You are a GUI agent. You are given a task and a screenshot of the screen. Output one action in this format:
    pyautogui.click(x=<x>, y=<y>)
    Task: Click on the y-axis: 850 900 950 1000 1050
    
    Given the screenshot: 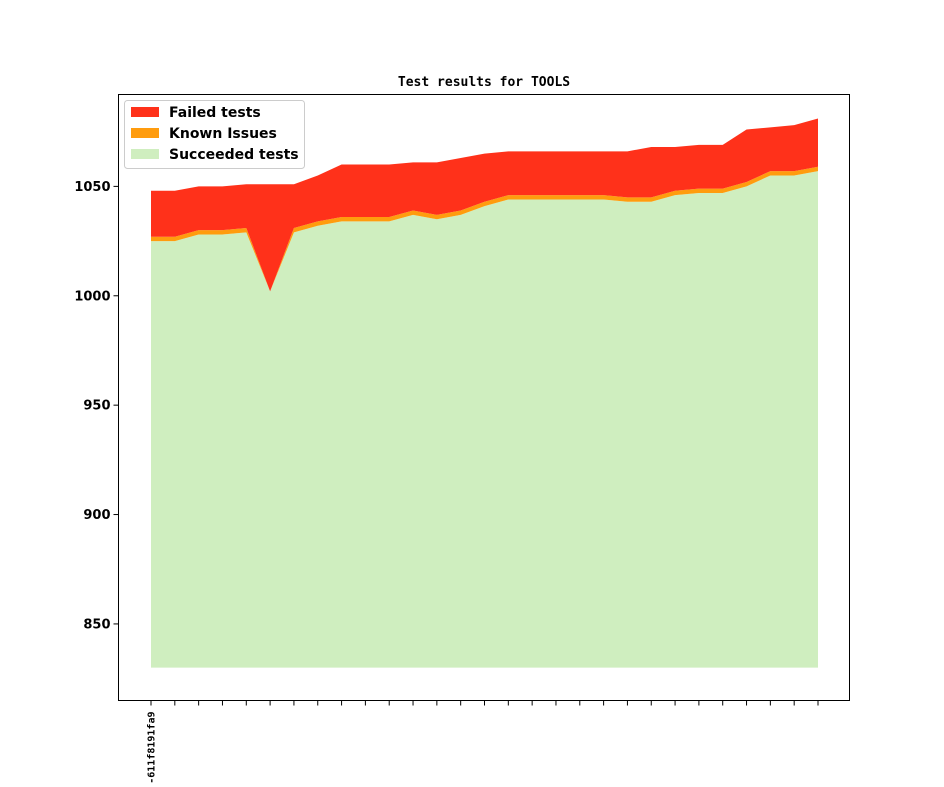 What is the action you would take?
    pyautogui.click(x=96, y=406)
    